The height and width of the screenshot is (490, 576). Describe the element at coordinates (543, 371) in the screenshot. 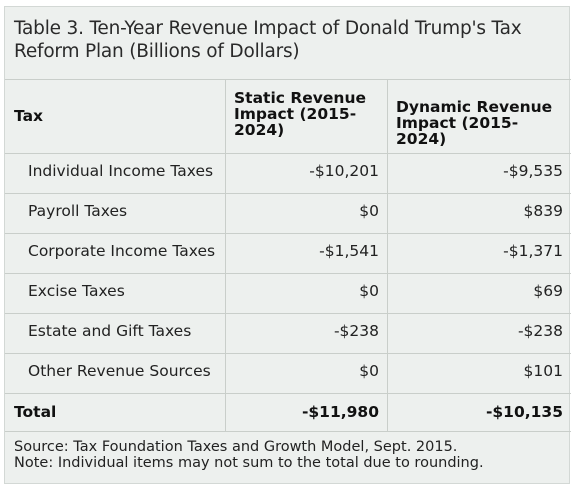

I see `dynamic-value: $101` at that location.